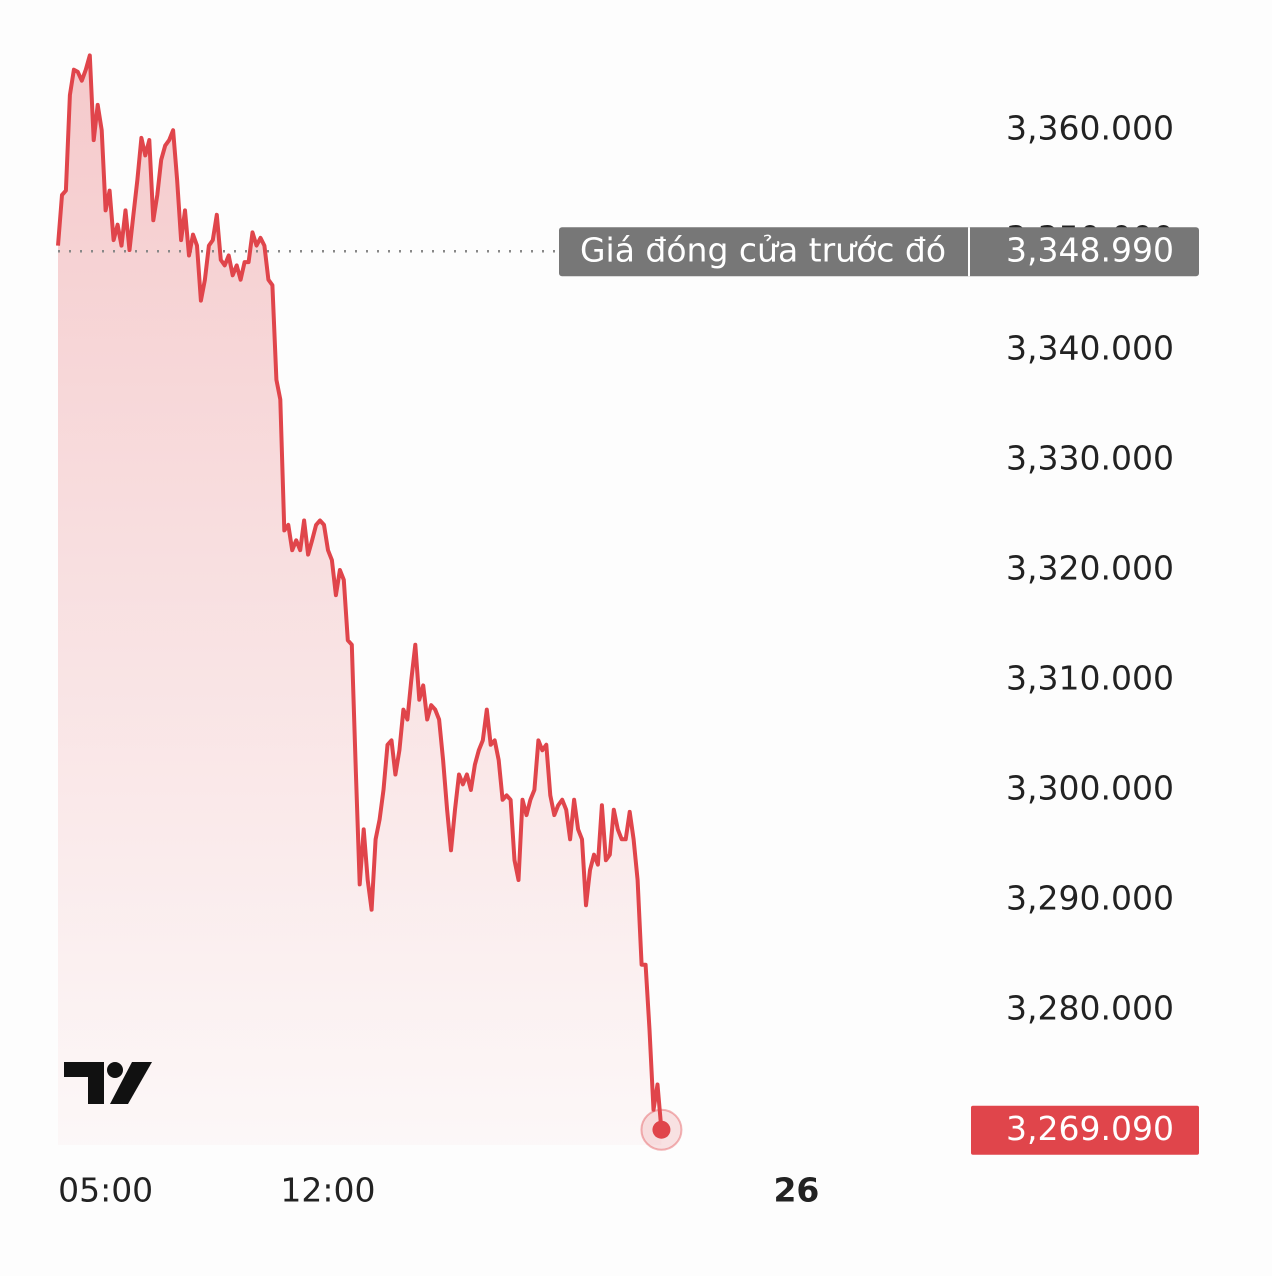 The image size is (1272, 1276). Describe the element at coordinates (1090, 897) in the screenshot. I see `y-tick-label: 3,290.000` at that location.